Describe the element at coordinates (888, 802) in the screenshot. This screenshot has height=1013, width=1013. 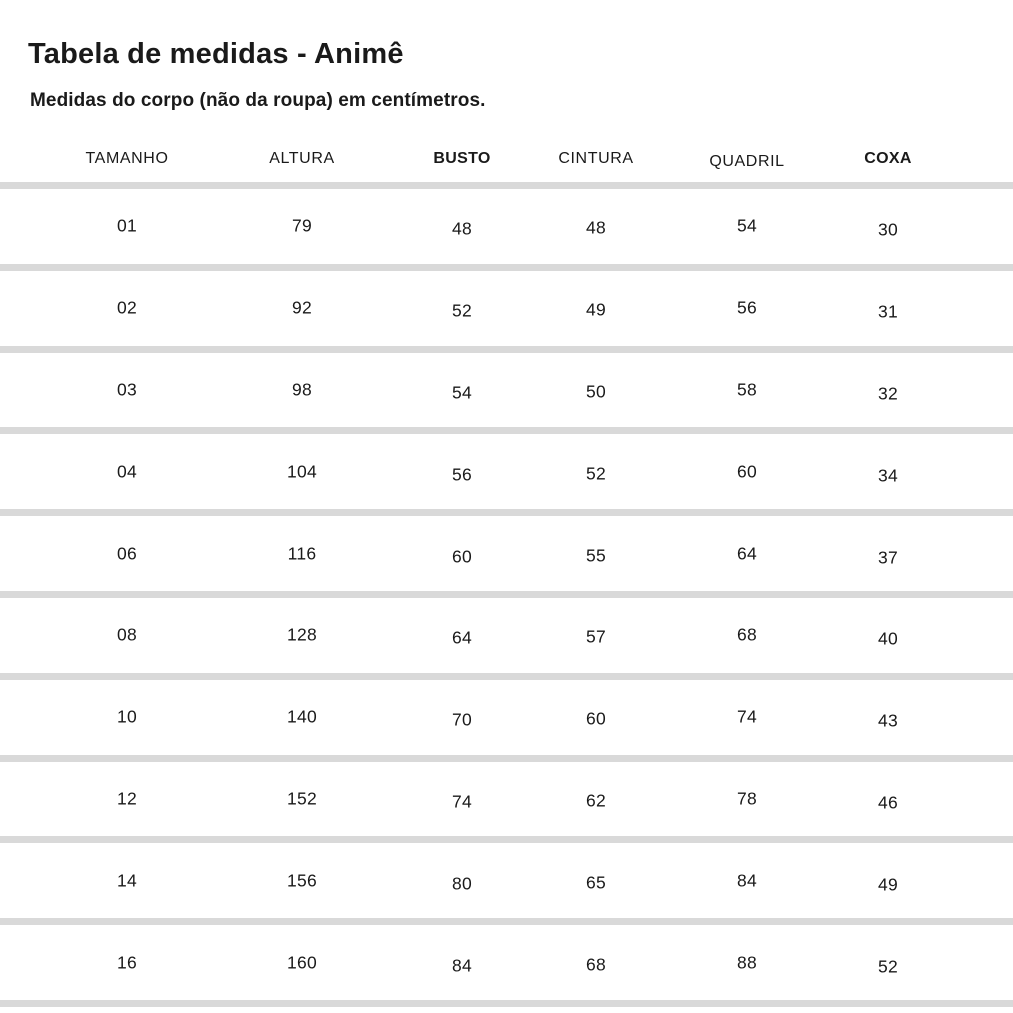
I see `cell: 46` at that location.